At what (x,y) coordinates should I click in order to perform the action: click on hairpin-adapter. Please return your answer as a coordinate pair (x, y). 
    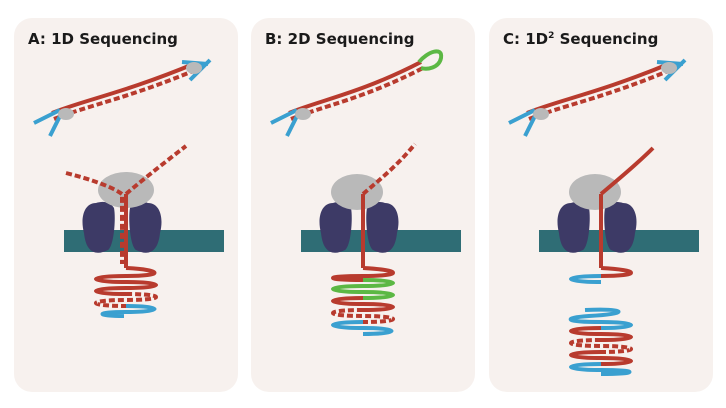
    Looking at the image, I should click on (430, 60).